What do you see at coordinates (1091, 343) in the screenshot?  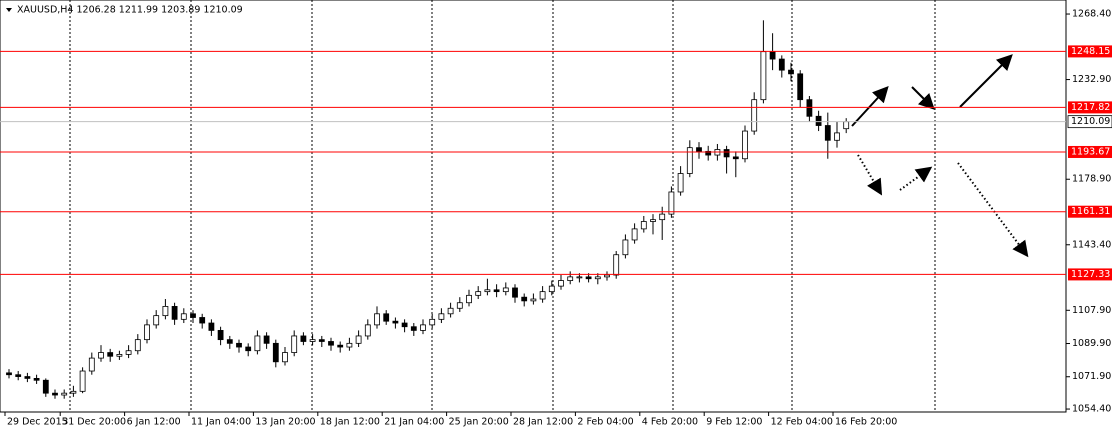 I see `y-tick-label: 1089.90` at bounding box center [1091, 343].